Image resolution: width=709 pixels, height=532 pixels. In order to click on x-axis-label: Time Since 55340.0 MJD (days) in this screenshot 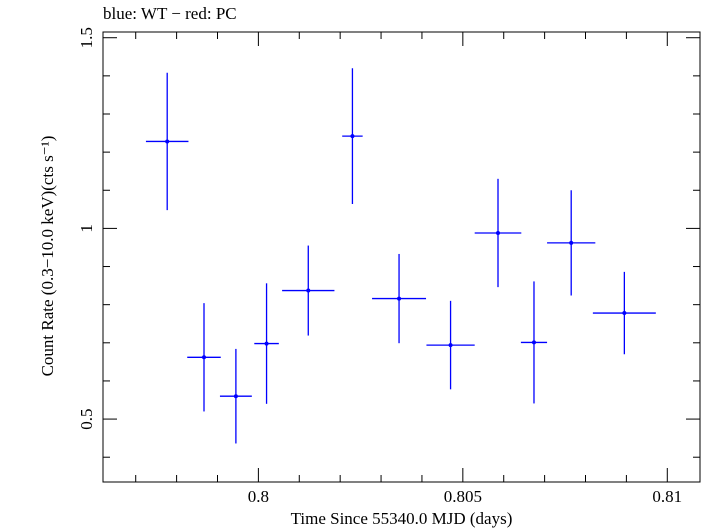, I will do `click(401, 518)`.